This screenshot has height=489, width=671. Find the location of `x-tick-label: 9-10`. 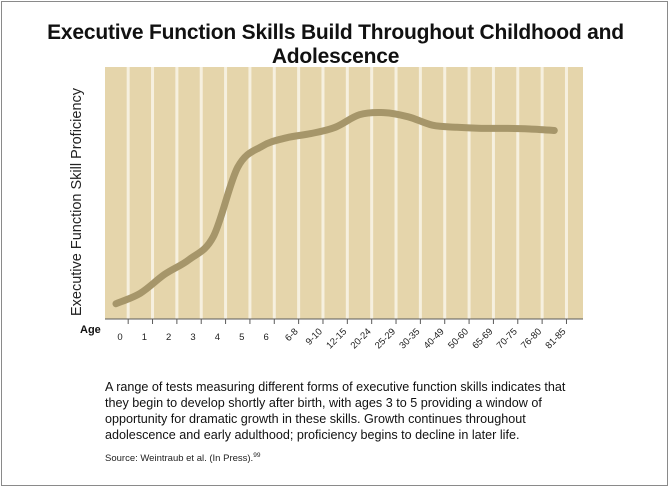

x-tick-label: 9-10 is located at coordinates (314, 336).